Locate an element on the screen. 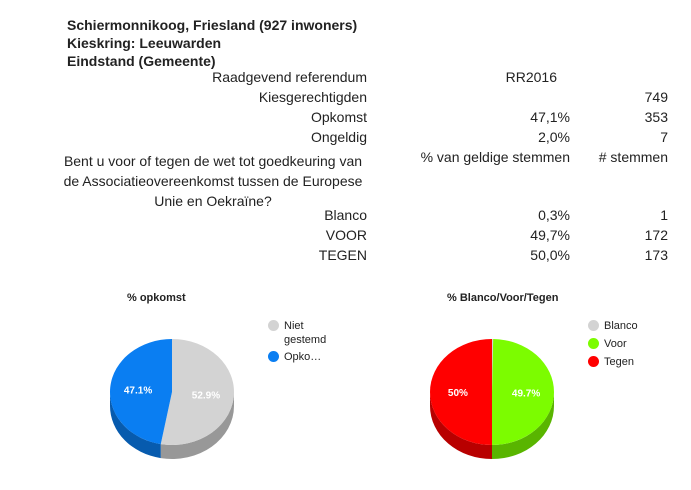 This screenshot has height=490, width=691. tegen-label: TEGEN is located at coordinates (342, 255).